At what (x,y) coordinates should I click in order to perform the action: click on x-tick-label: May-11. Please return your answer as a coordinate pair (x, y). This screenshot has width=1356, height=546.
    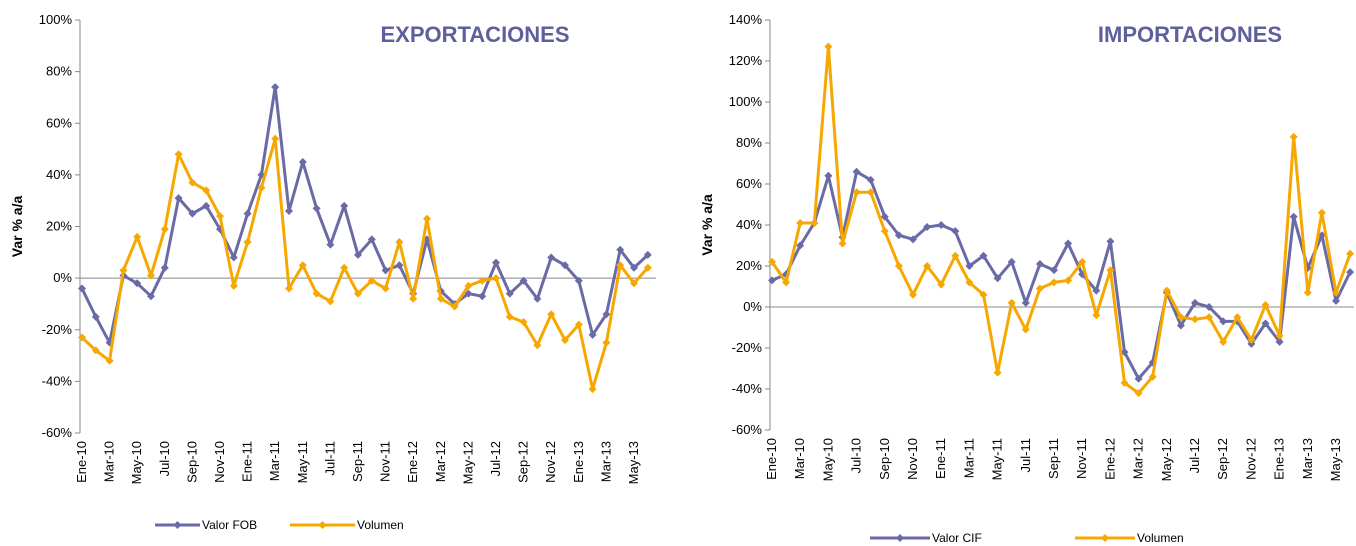
    Looking at the image, I should click on (997, 459).